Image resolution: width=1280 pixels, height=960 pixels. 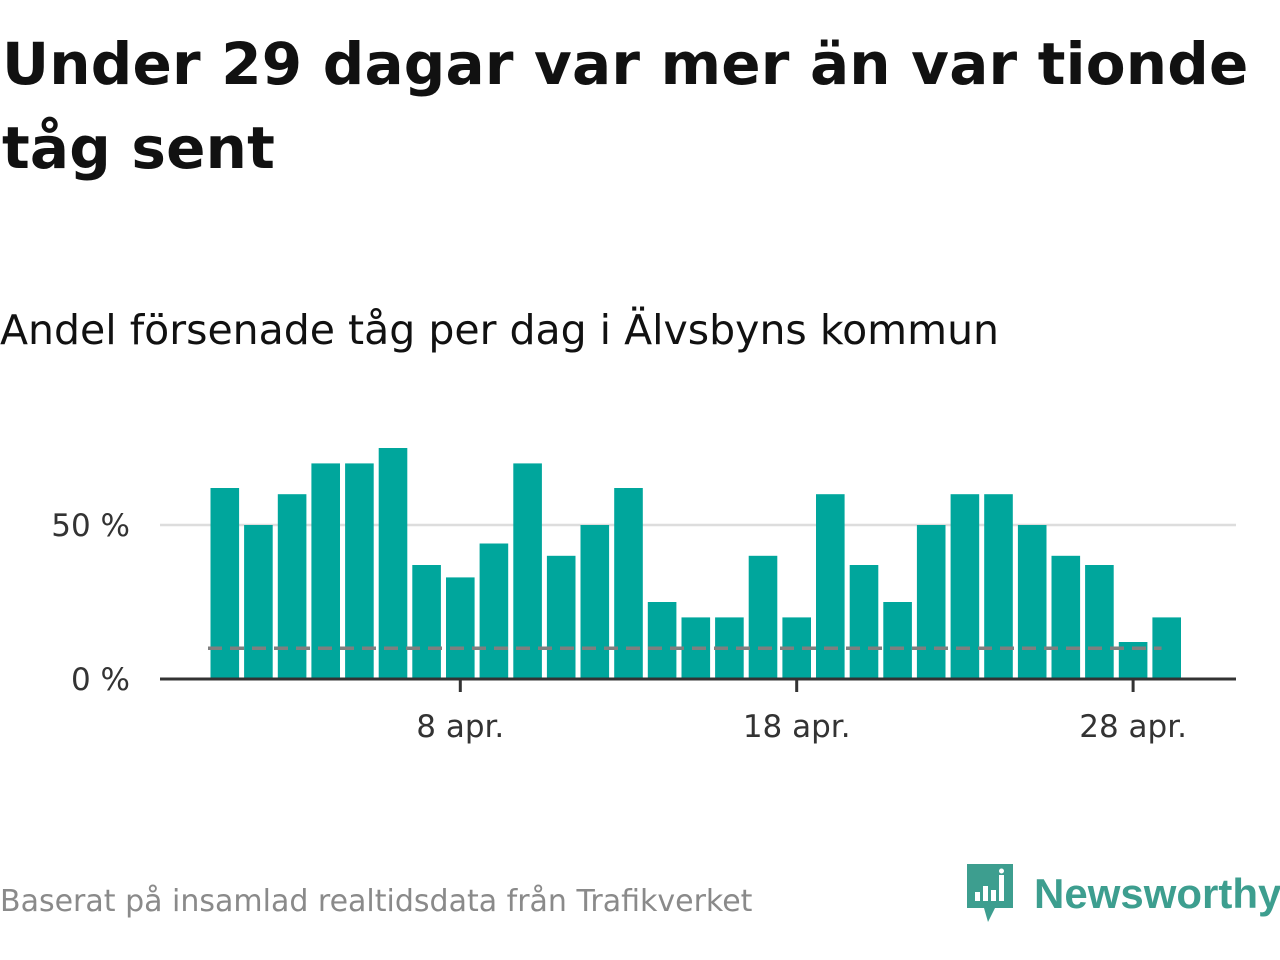 I want to click on newsworthy-logo-icon, so click(x=990, y=893).